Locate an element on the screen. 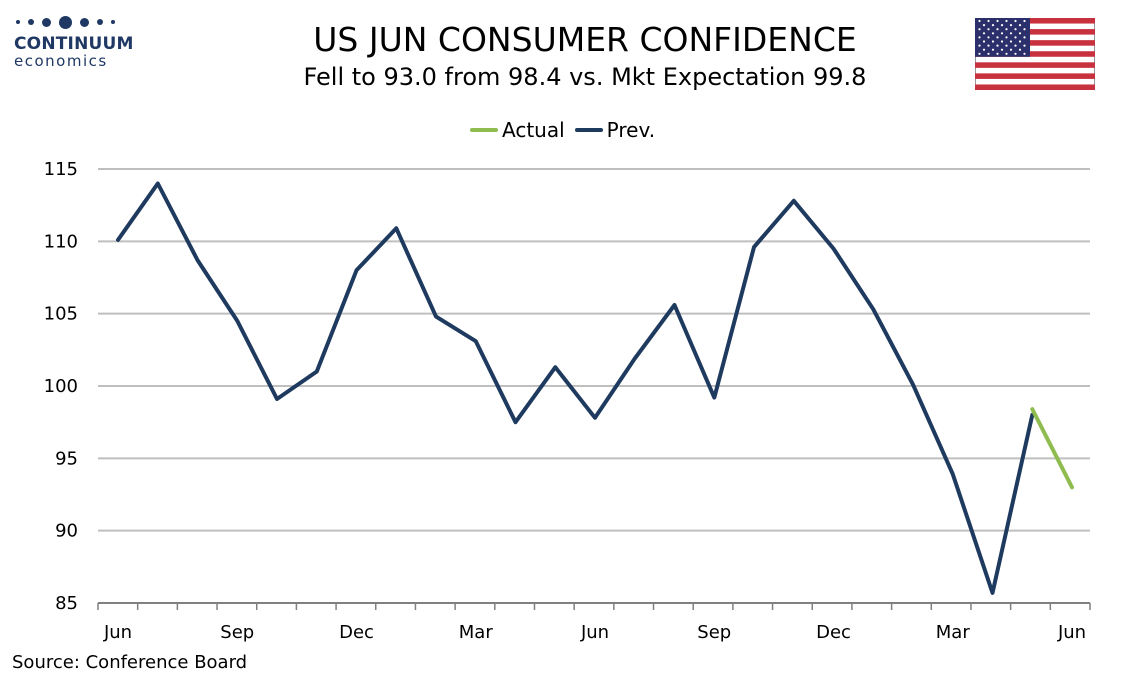  y-tick-label-90: 90 is located at coordinates (66, 531).